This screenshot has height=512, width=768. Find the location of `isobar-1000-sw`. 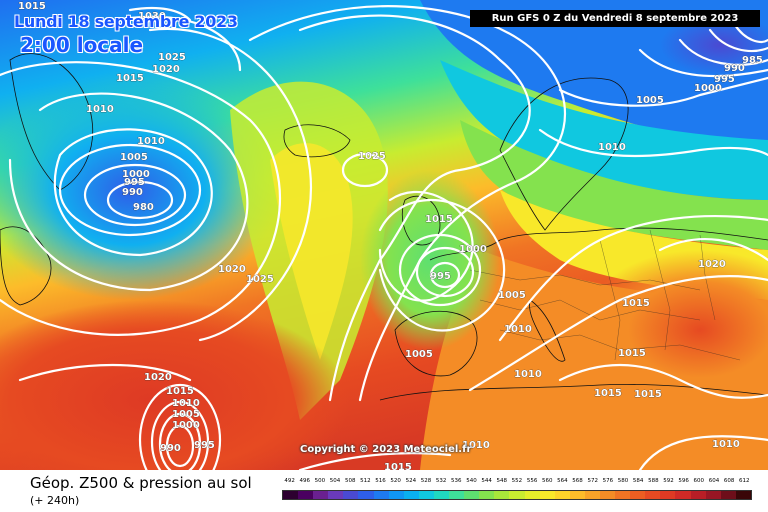

isobar-1000-sw is located at coordinates (180, 446).